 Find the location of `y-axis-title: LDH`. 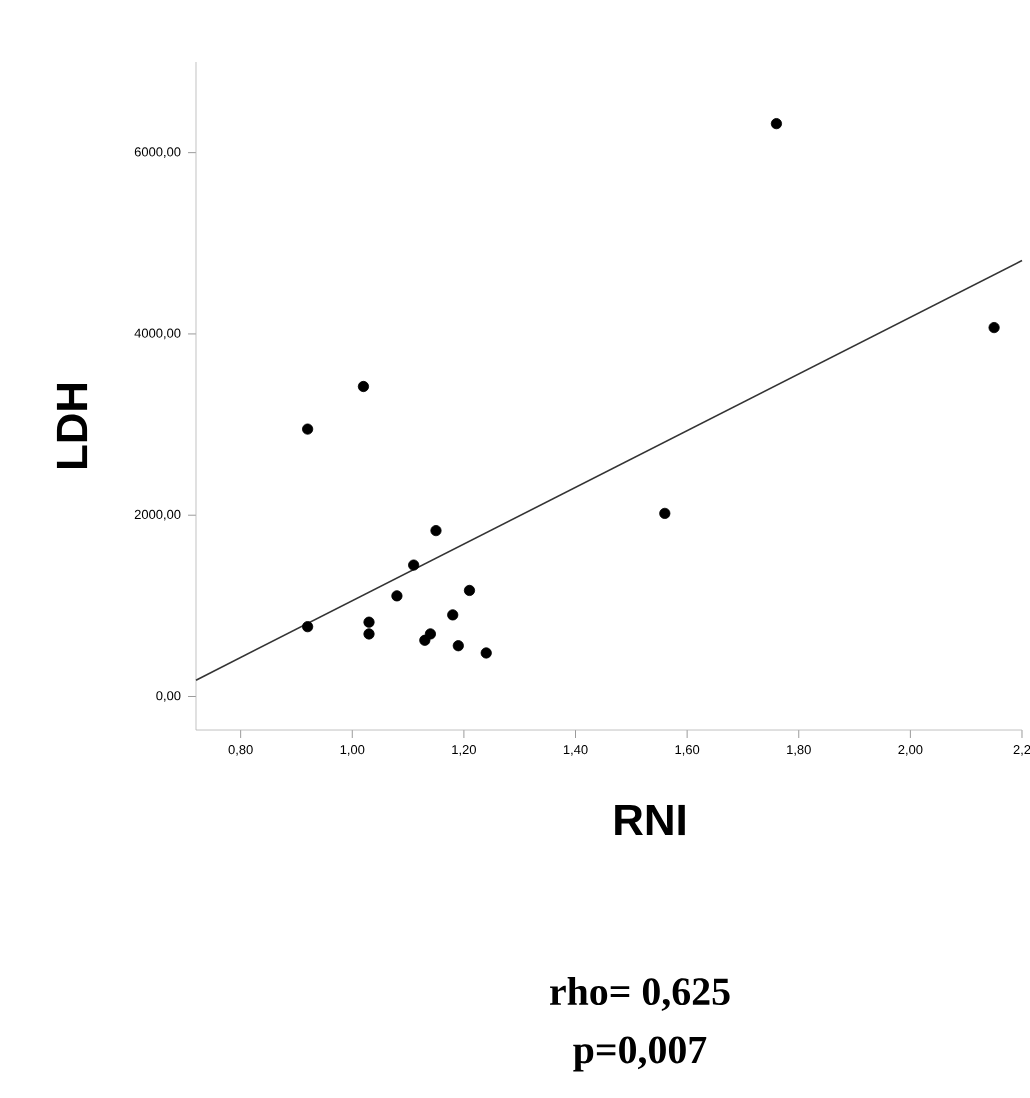

y-axis-title: LDH is located at coordinates (72, 426).